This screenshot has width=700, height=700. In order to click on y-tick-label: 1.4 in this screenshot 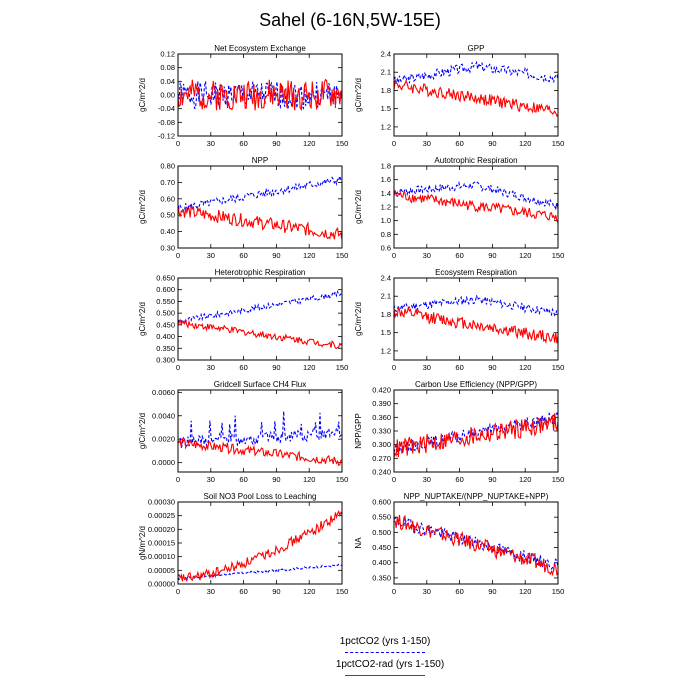, I will do `click(386, 193)`.